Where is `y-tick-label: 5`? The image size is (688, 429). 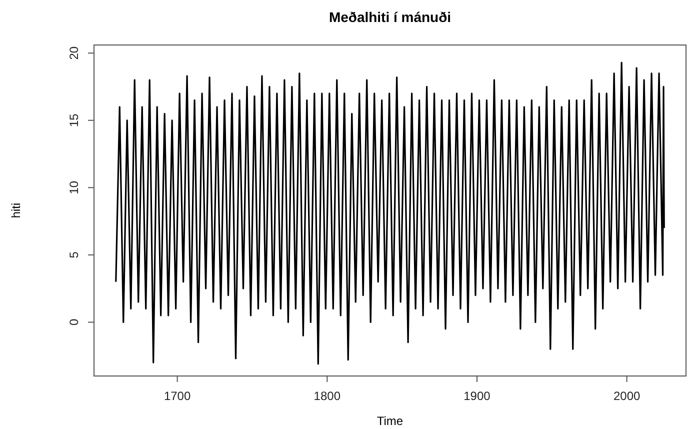
y-tick-label: 5 is located at coordinates (74, 254).